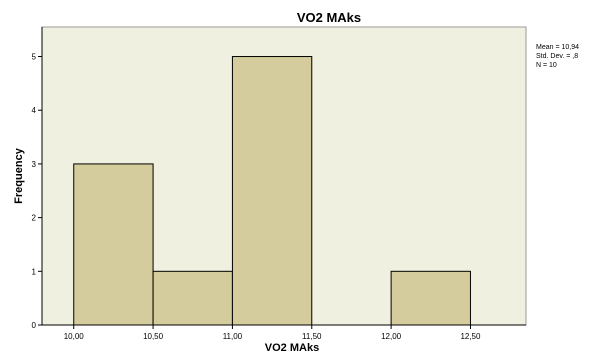 The height and width of the screenshot is (353, 611). I want to click on y-tick-label: 1, so click(34, 271).